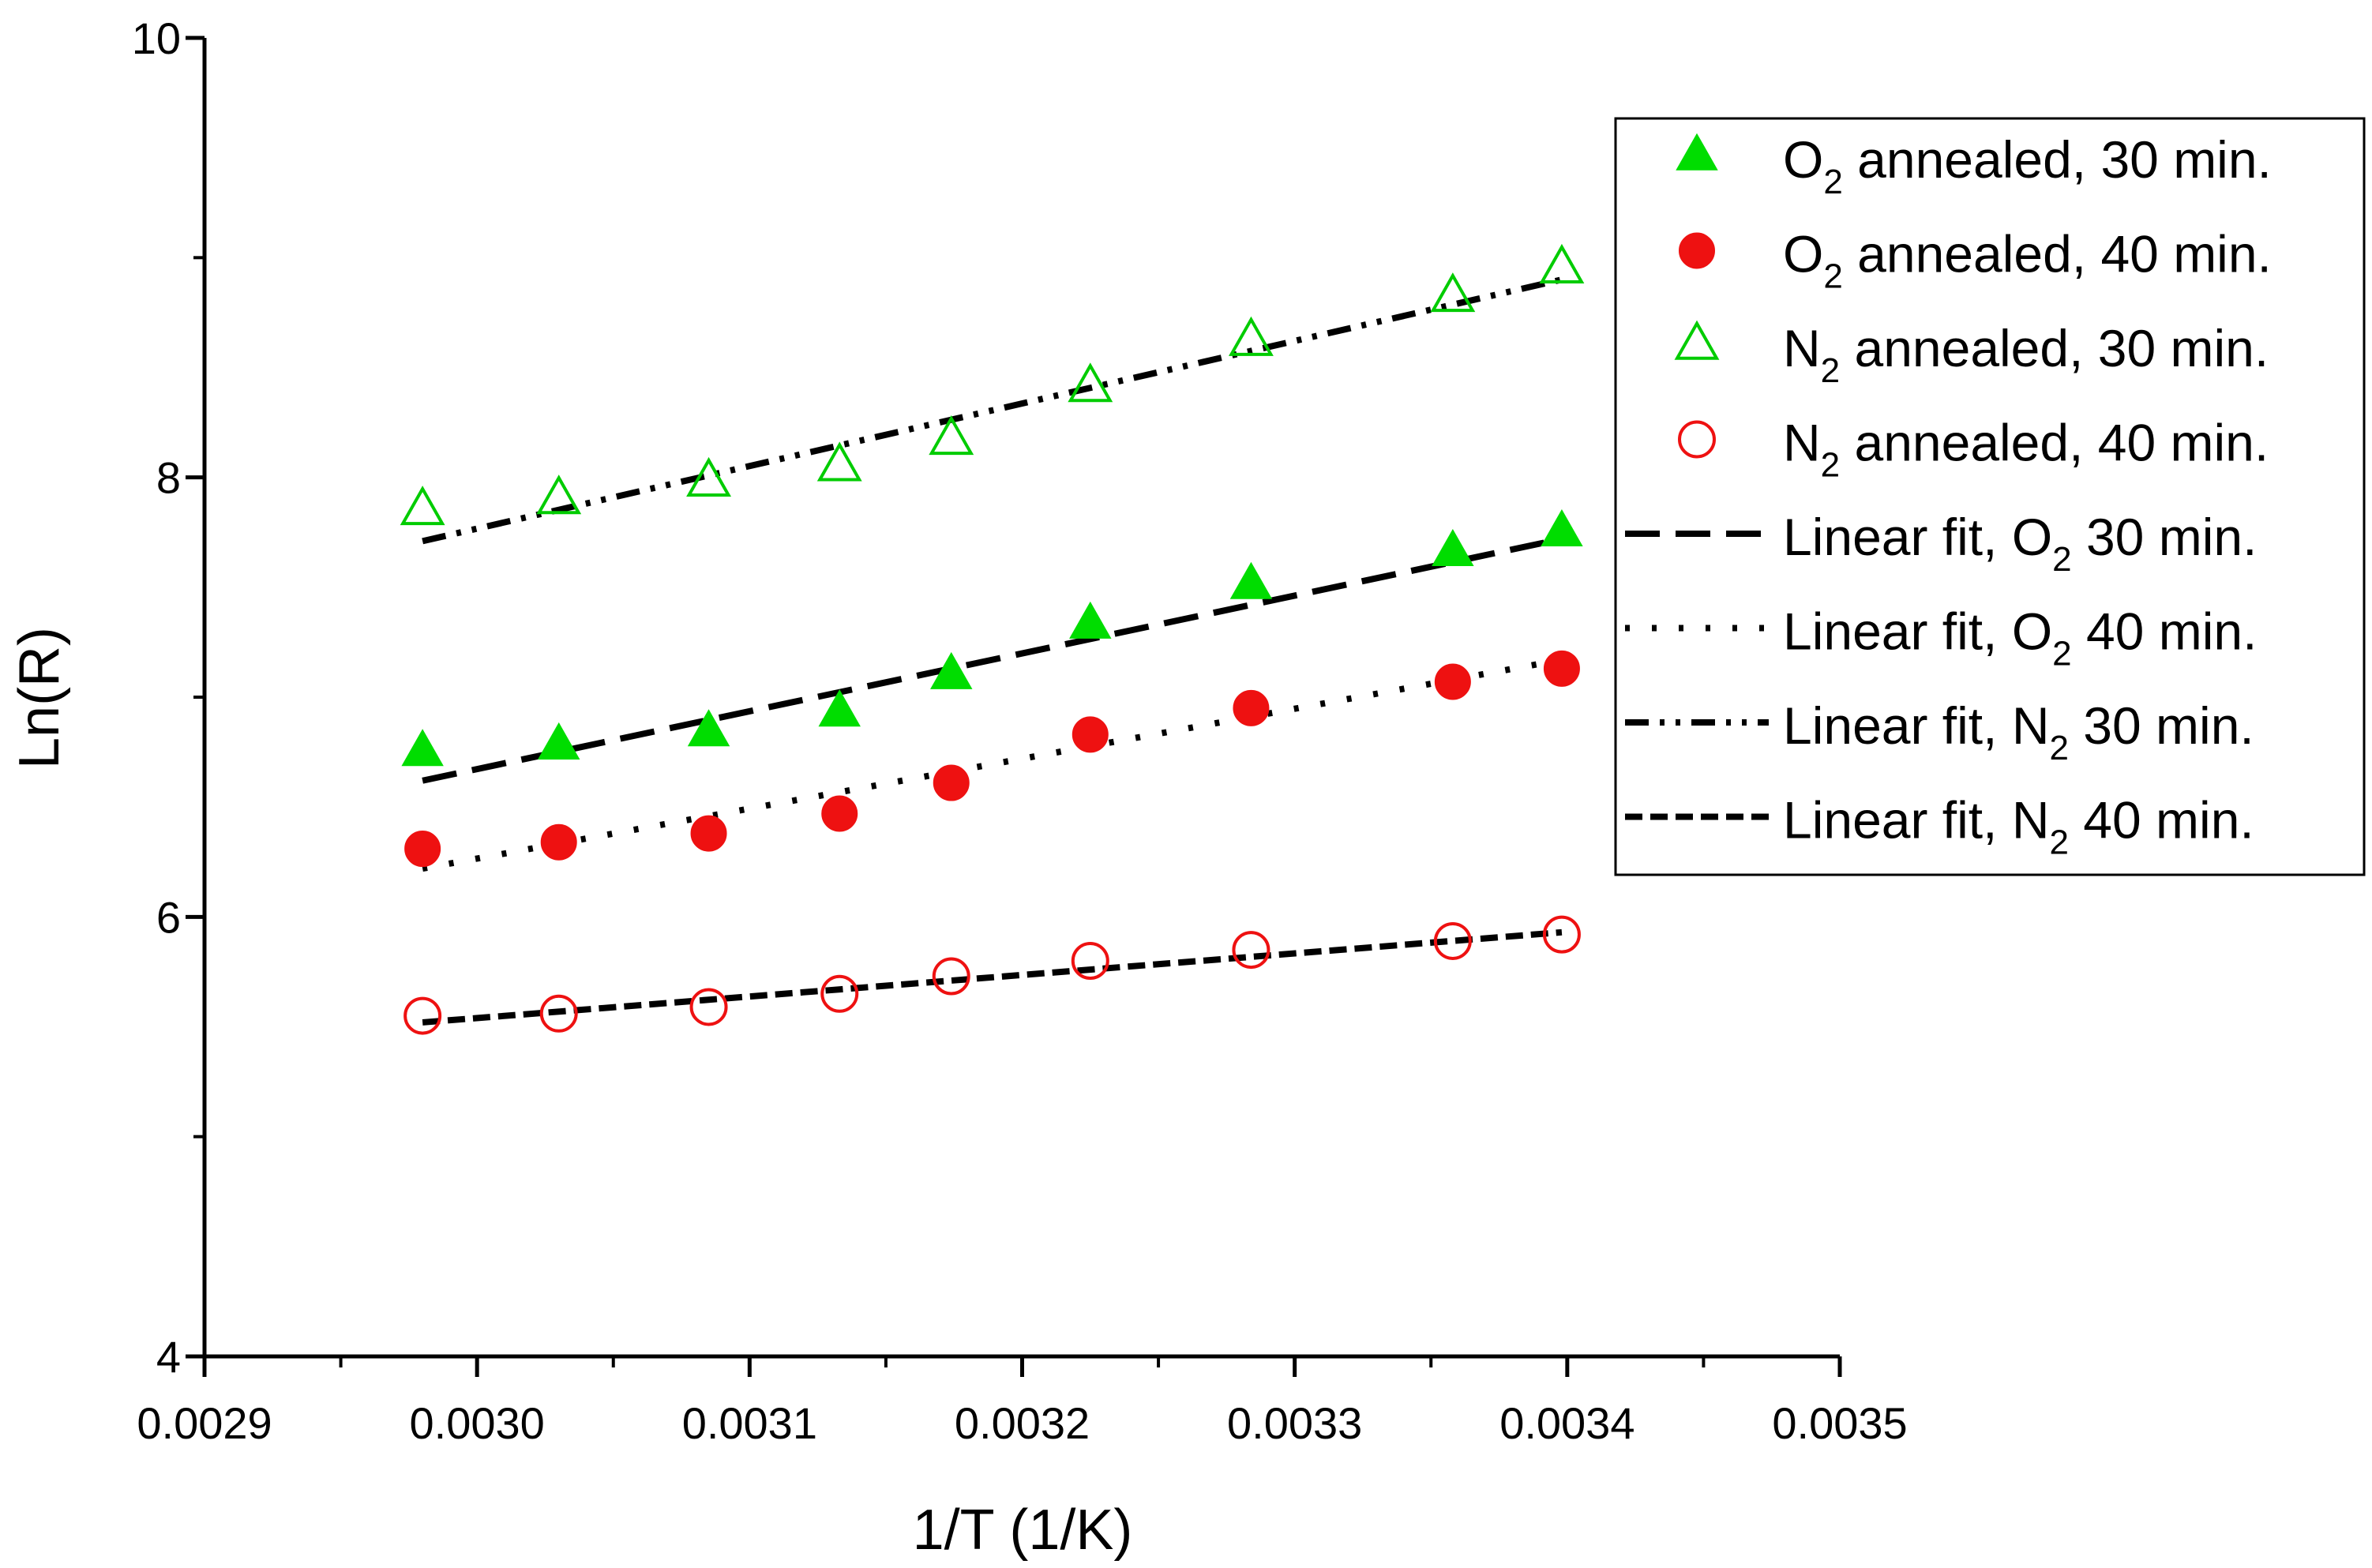  What do you see at coordinates (749, 1423) in the screenshot?
I see `x-tick-label: 0.0031` at bounding box center [749, 1423].